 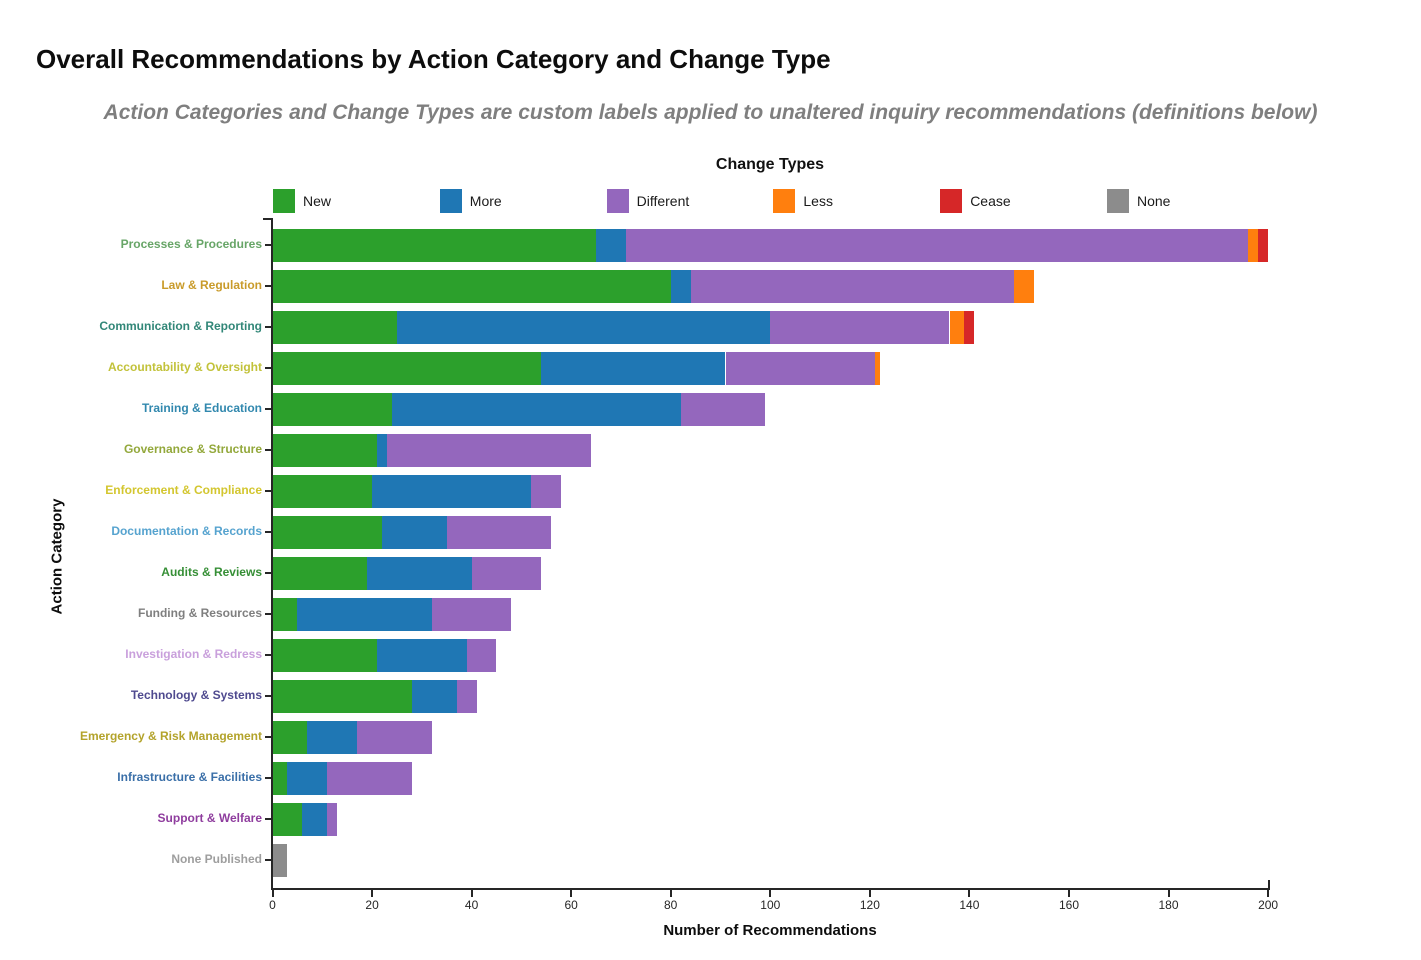 What do you see at coordinates (1268, 905) in the screenshot?
I see `x-tick-label: 200` at bounding box center [1268, 905].